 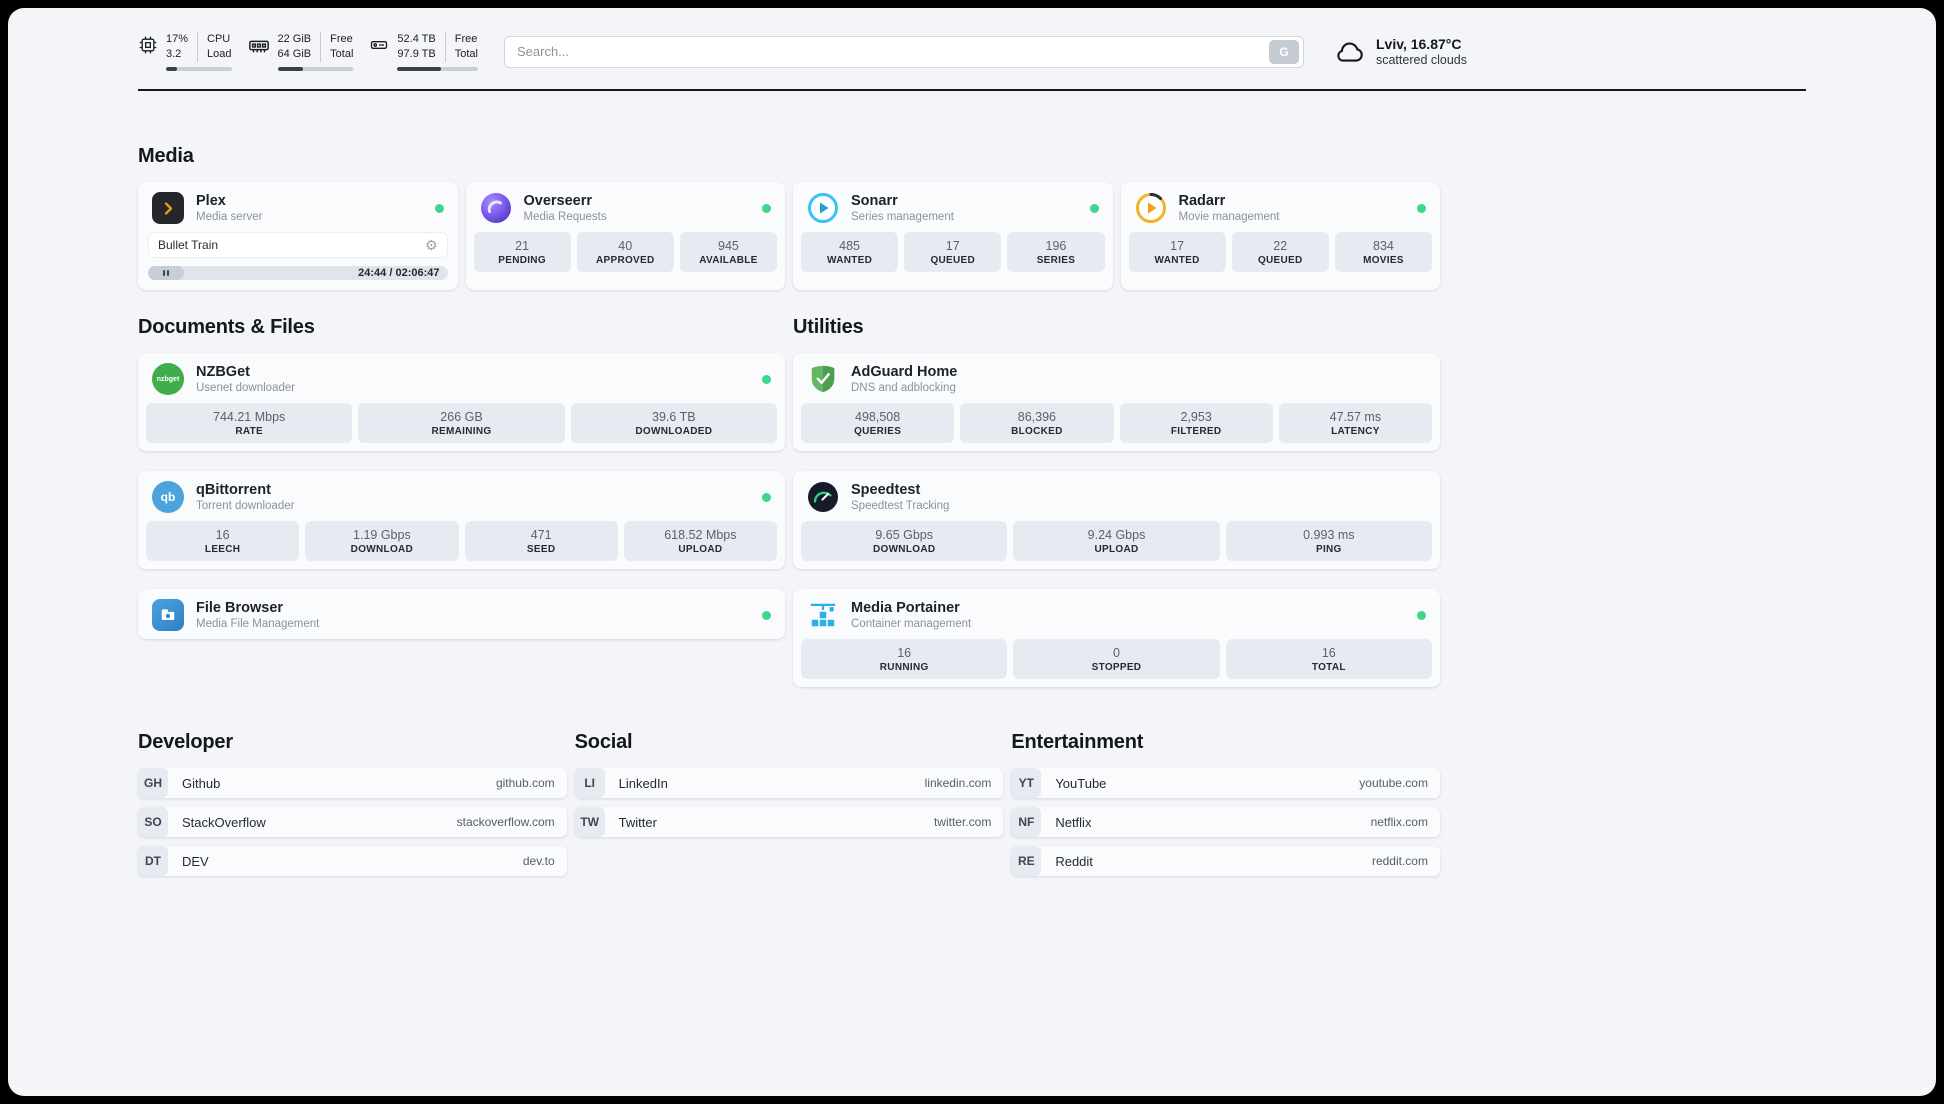 I want to click on stat-label: STOPPED, so click(x=1116, y=667).